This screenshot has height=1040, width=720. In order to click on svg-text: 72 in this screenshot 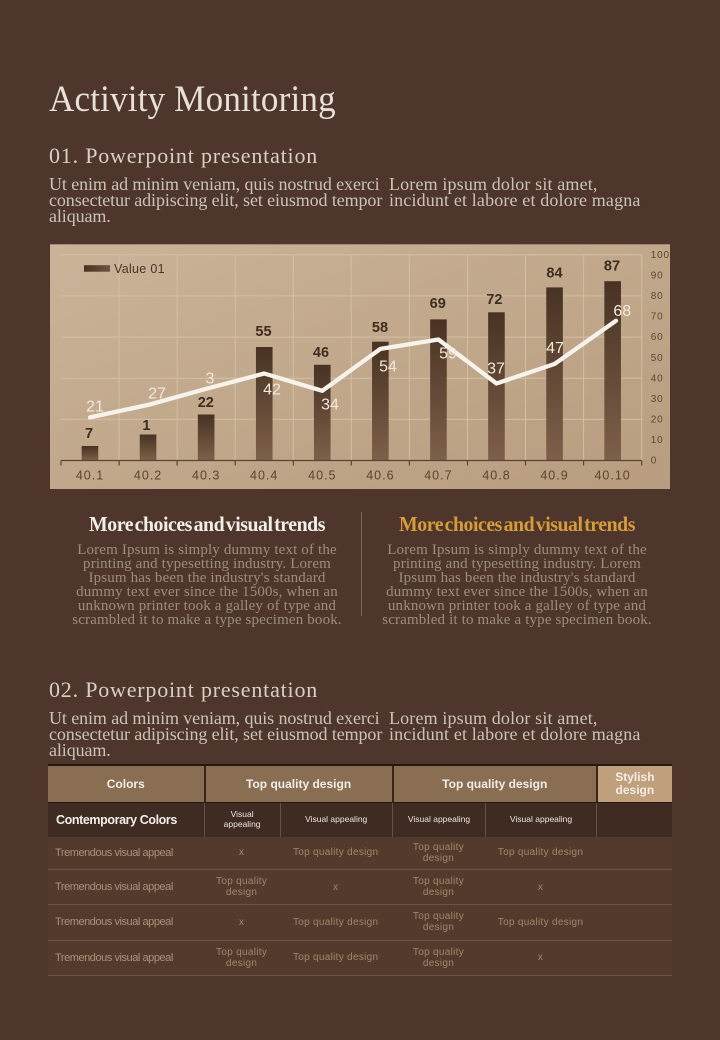, I will do `click(494, 300)`.